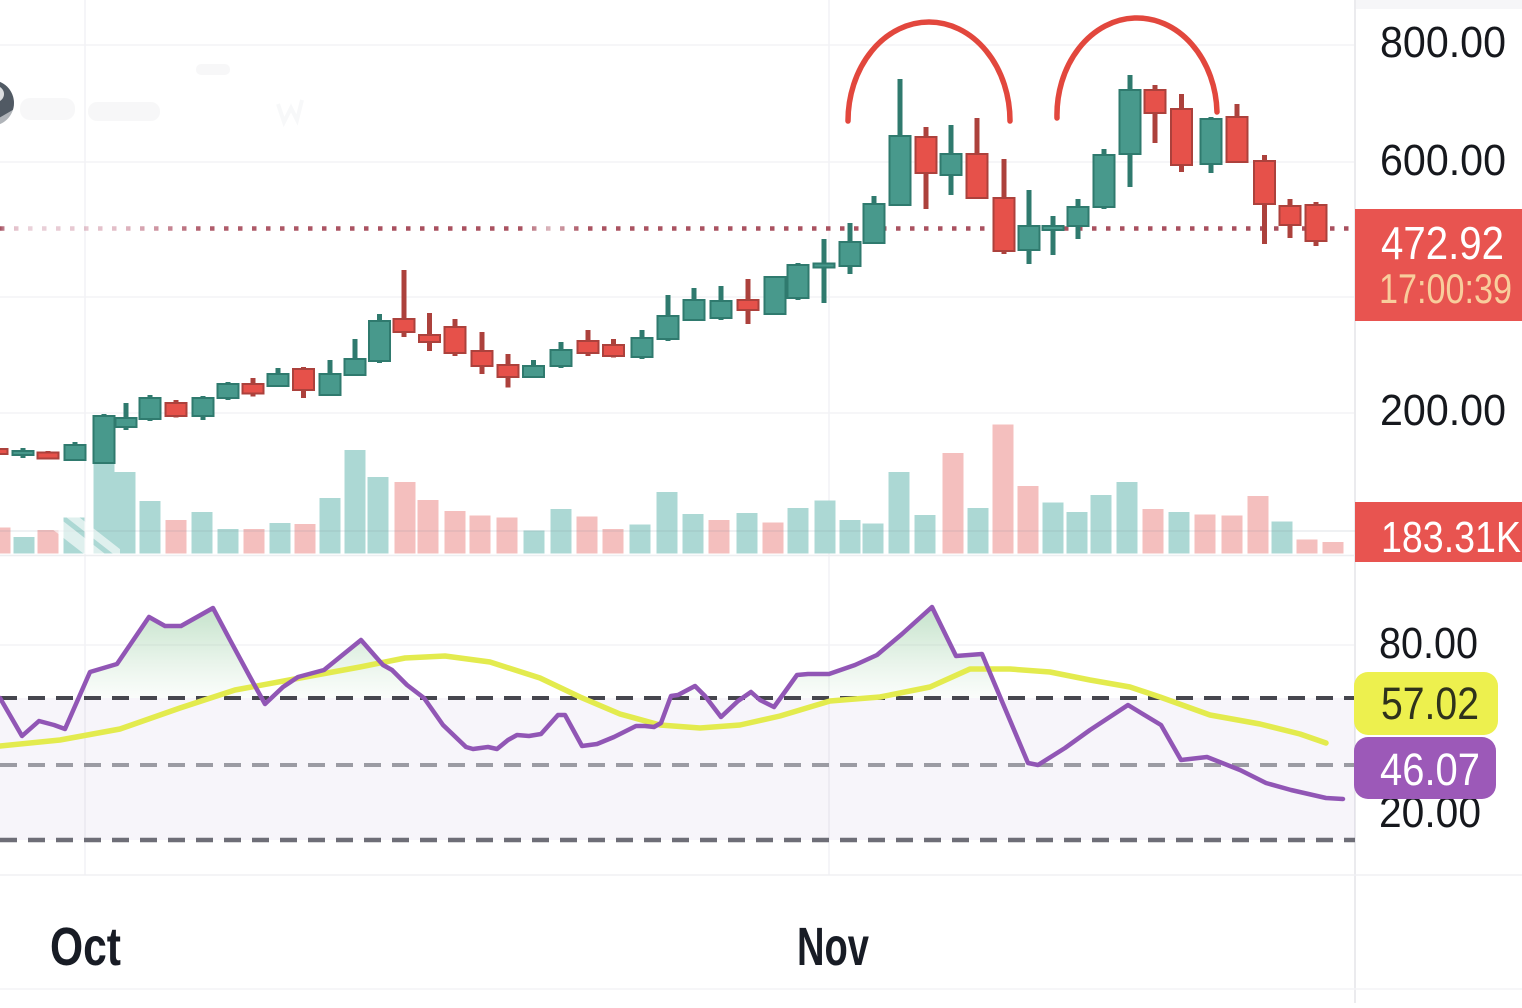 Image resolution: width=1522 pixels, height=1008 pixels. What do you see at coordinates (1443, 410) in the screenshot?
I see `svg-text: 200.00` at bounding box center [1443, 410].